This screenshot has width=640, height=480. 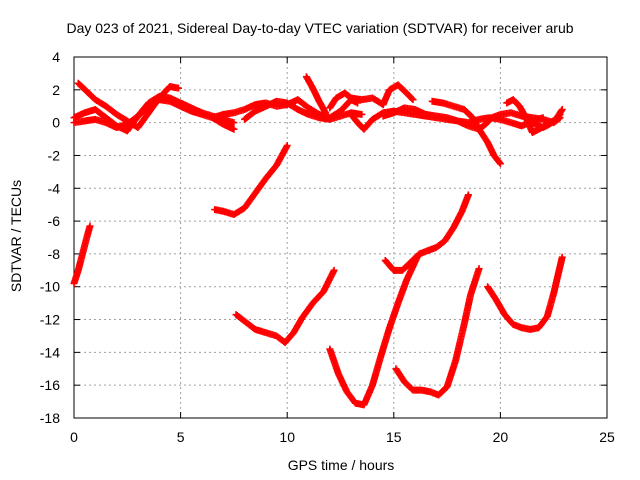 I want to click on y-tick-label: -8, so click(x=54, y=254).